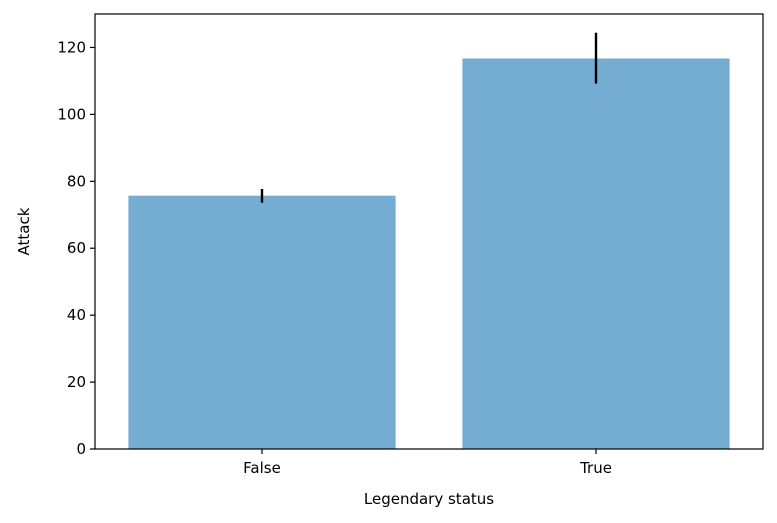 The image size is (777, 523). I want to click on x-axis-label: Legendary status, so click(429, 499).